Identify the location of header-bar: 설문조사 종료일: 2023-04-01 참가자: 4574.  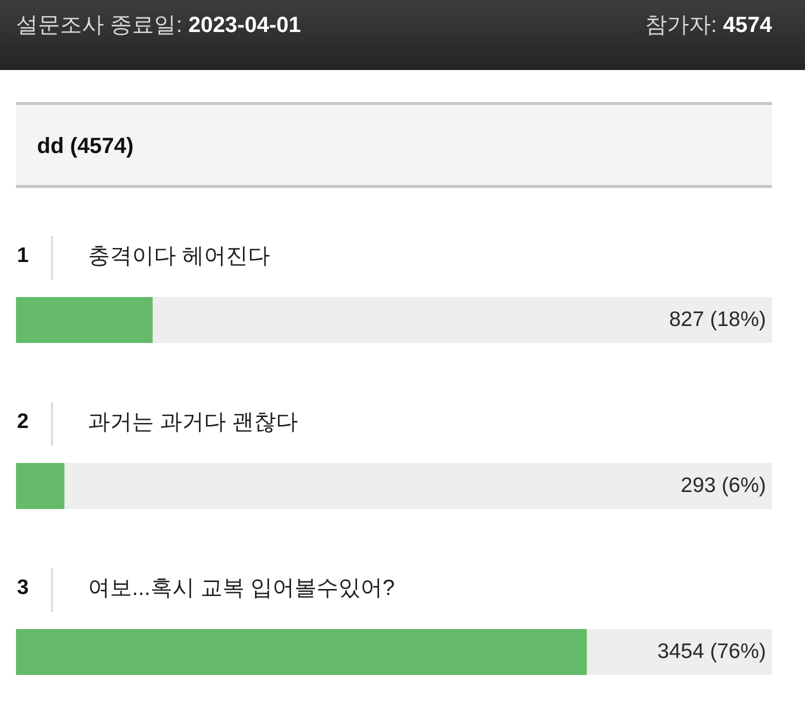
(402, 35).